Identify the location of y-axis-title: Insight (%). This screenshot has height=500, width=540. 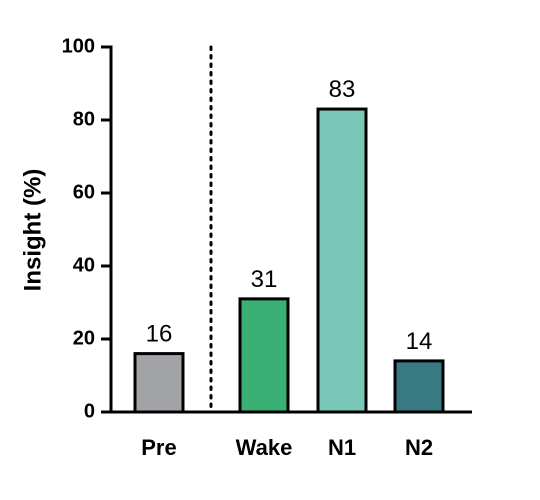
(32, 230).